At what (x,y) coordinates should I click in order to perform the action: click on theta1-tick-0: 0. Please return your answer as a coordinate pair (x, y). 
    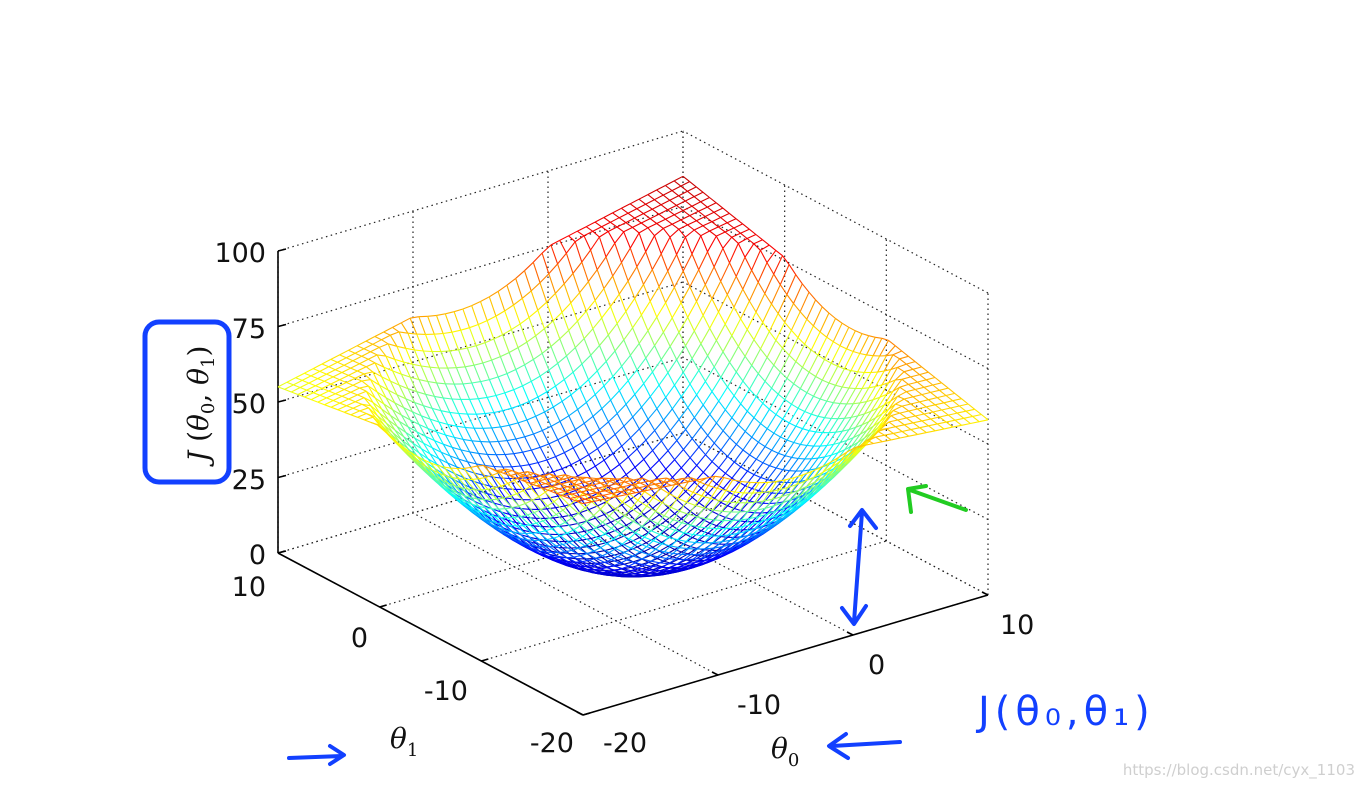
    Looking at the image, I should click on (359, 638).